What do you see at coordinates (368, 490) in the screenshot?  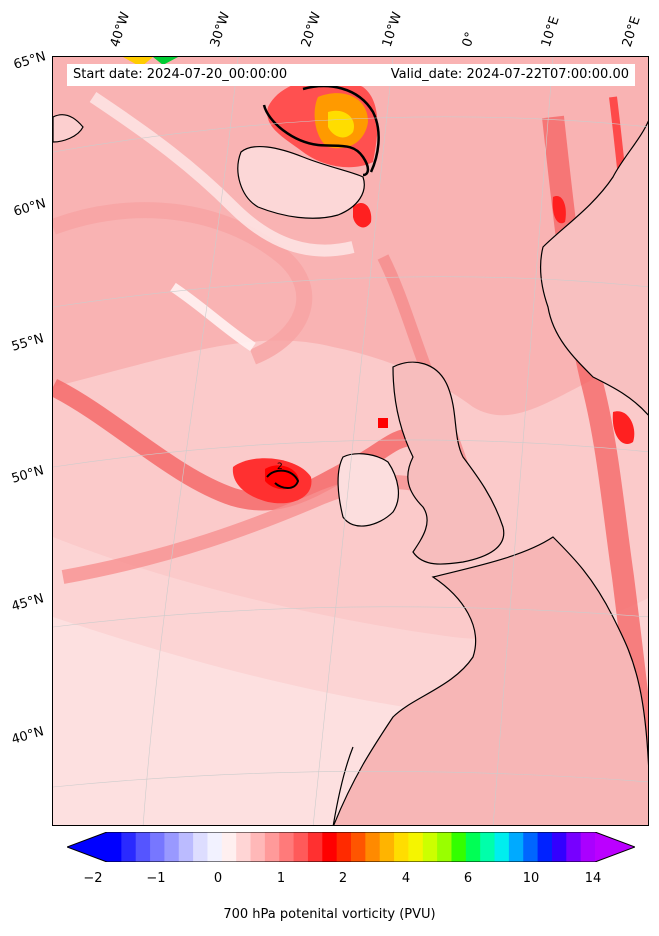 I see `land-ireland` at bounding box center [368, 490].